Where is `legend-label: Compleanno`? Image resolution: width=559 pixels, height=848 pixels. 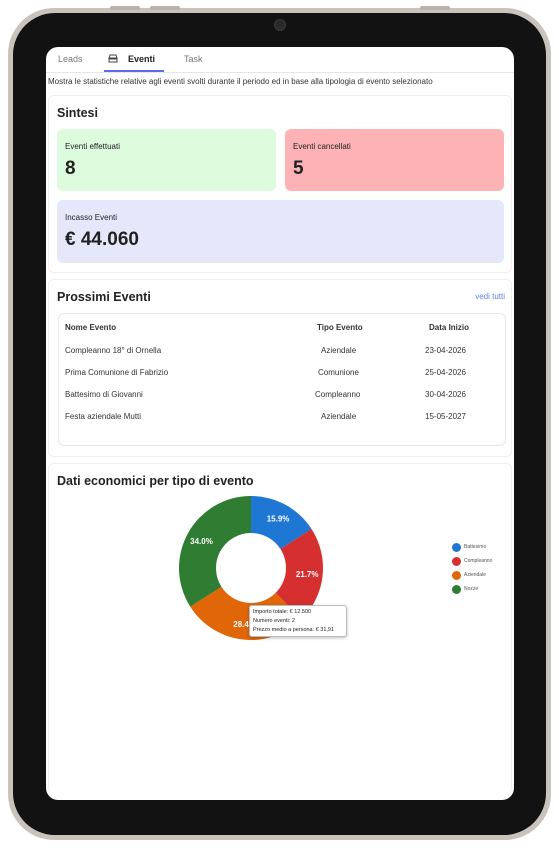
legend-label: Compleanno is located at coordinates (478, 561).